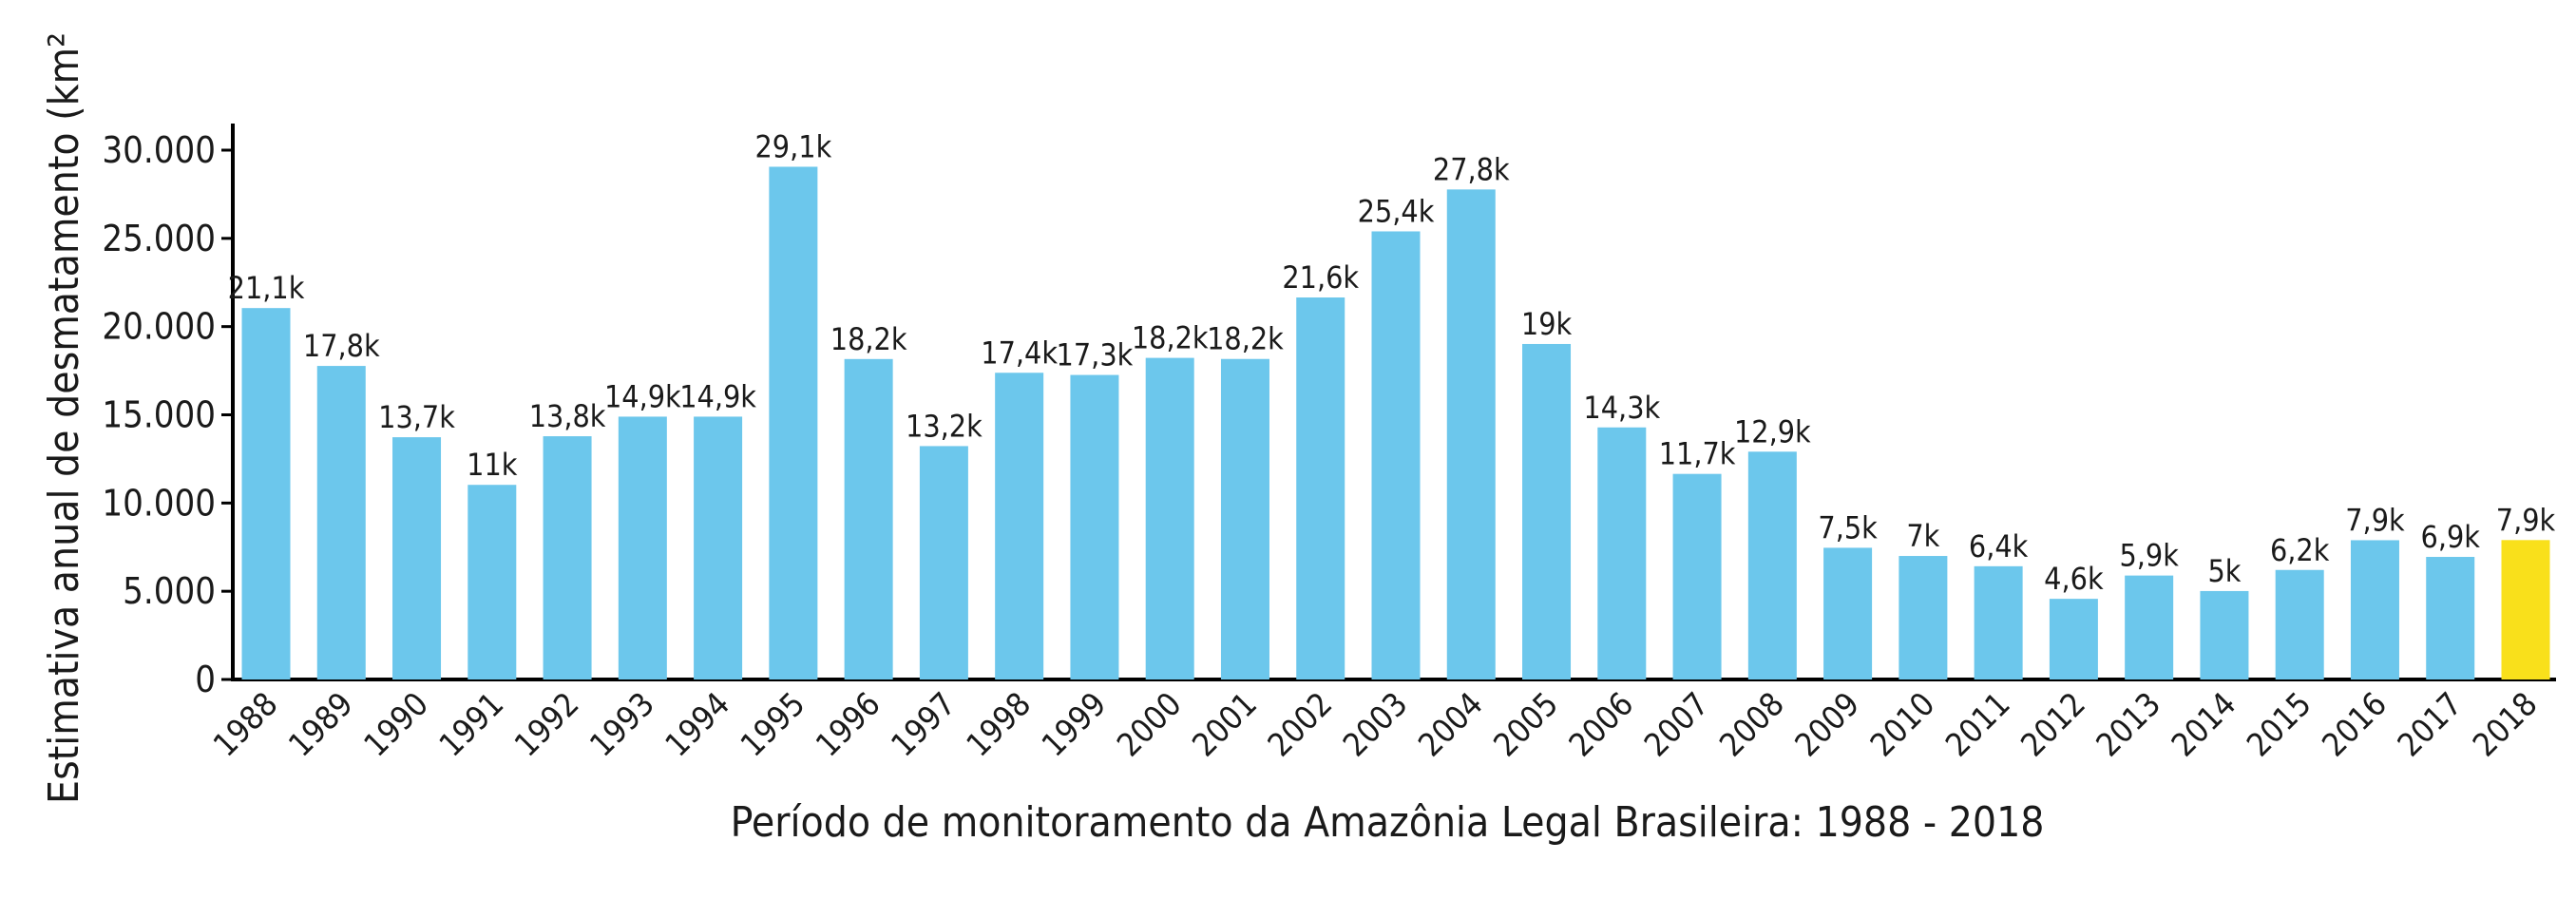 This screenshot has height=899, width=2576. I want to click on bar-2010, so click(1923, 617).